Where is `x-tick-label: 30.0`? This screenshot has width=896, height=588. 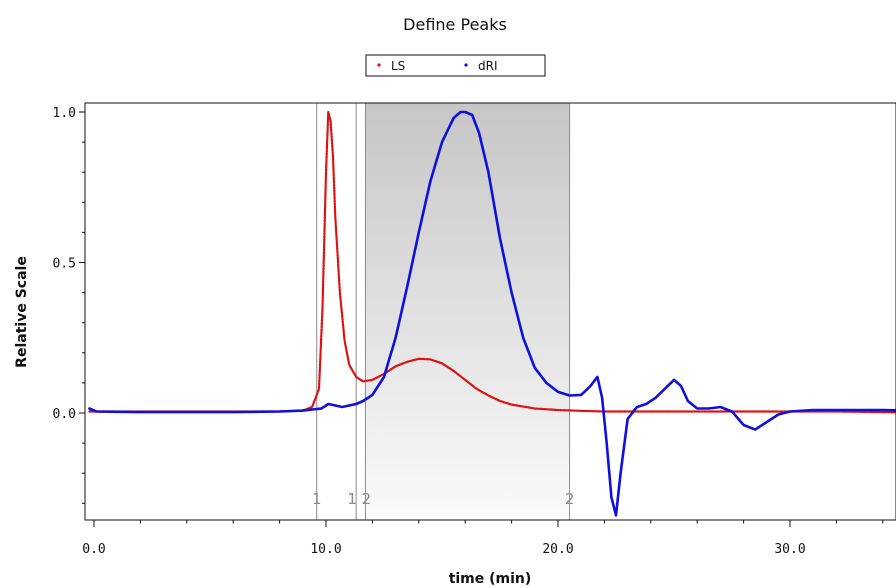 x-tick-label: 30.0 is located at coordinates (789, 549).